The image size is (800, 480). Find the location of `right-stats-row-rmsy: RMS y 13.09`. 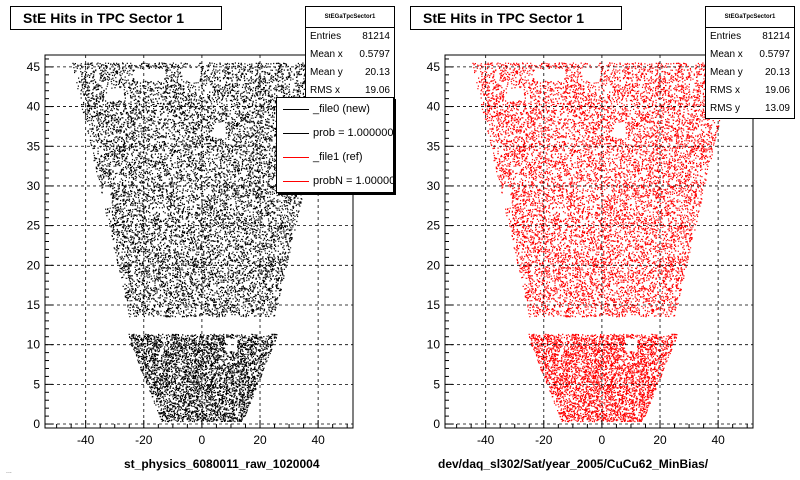

right-stats-row-rmsy: RMS y 13.09 is located at coordinates (750, 109).